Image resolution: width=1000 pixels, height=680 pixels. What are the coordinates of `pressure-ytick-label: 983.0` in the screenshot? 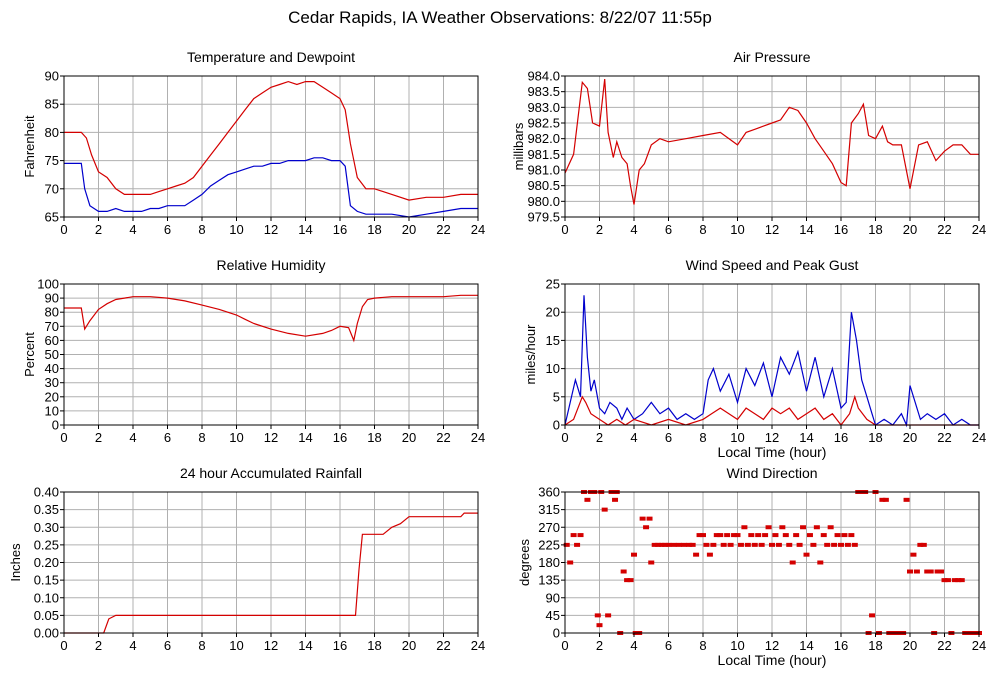 It's located at (543, 107).